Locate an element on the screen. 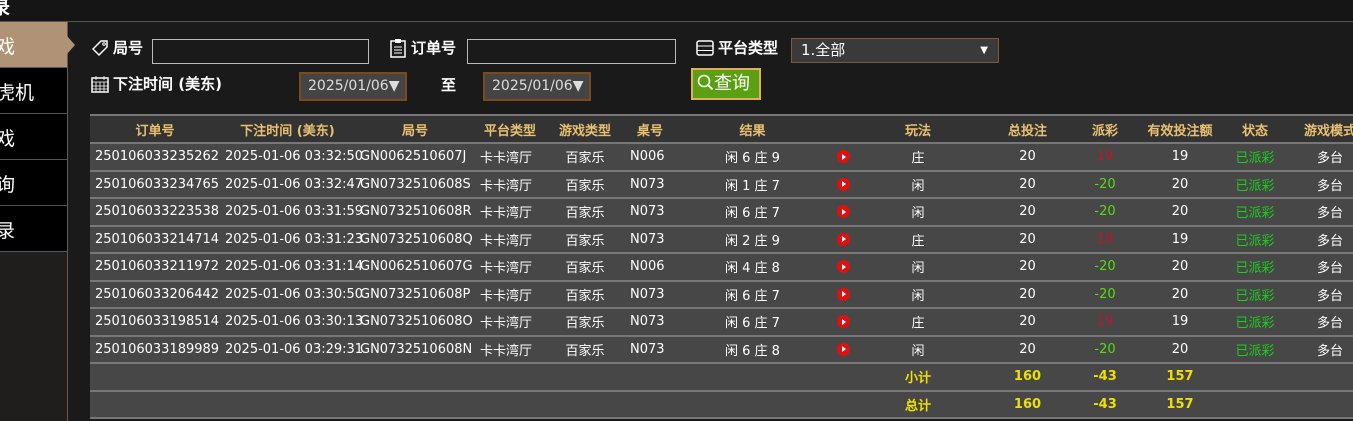  order-label: 订单号 is located at coordinates (422, 47).